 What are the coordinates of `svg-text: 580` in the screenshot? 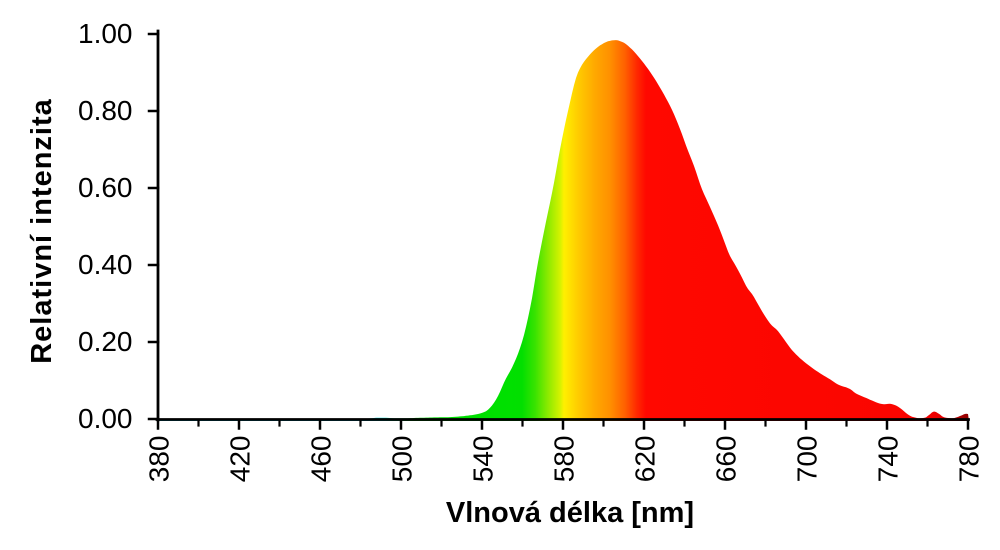 It's located at (564, 459).